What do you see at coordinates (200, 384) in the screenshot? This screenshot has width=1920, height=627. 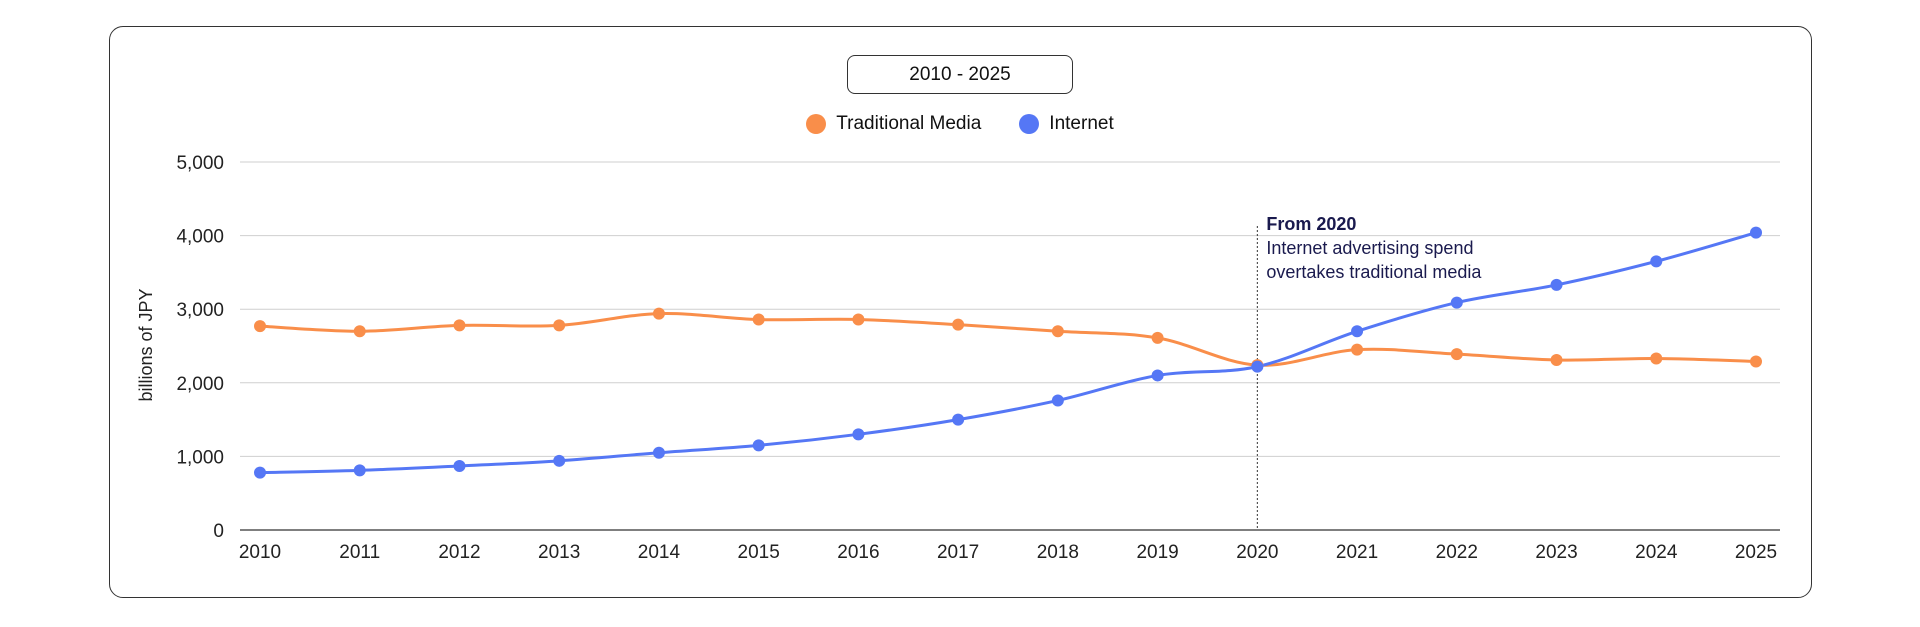 I see `y-tick-label: 2,000` at bounding box center [200, 384].